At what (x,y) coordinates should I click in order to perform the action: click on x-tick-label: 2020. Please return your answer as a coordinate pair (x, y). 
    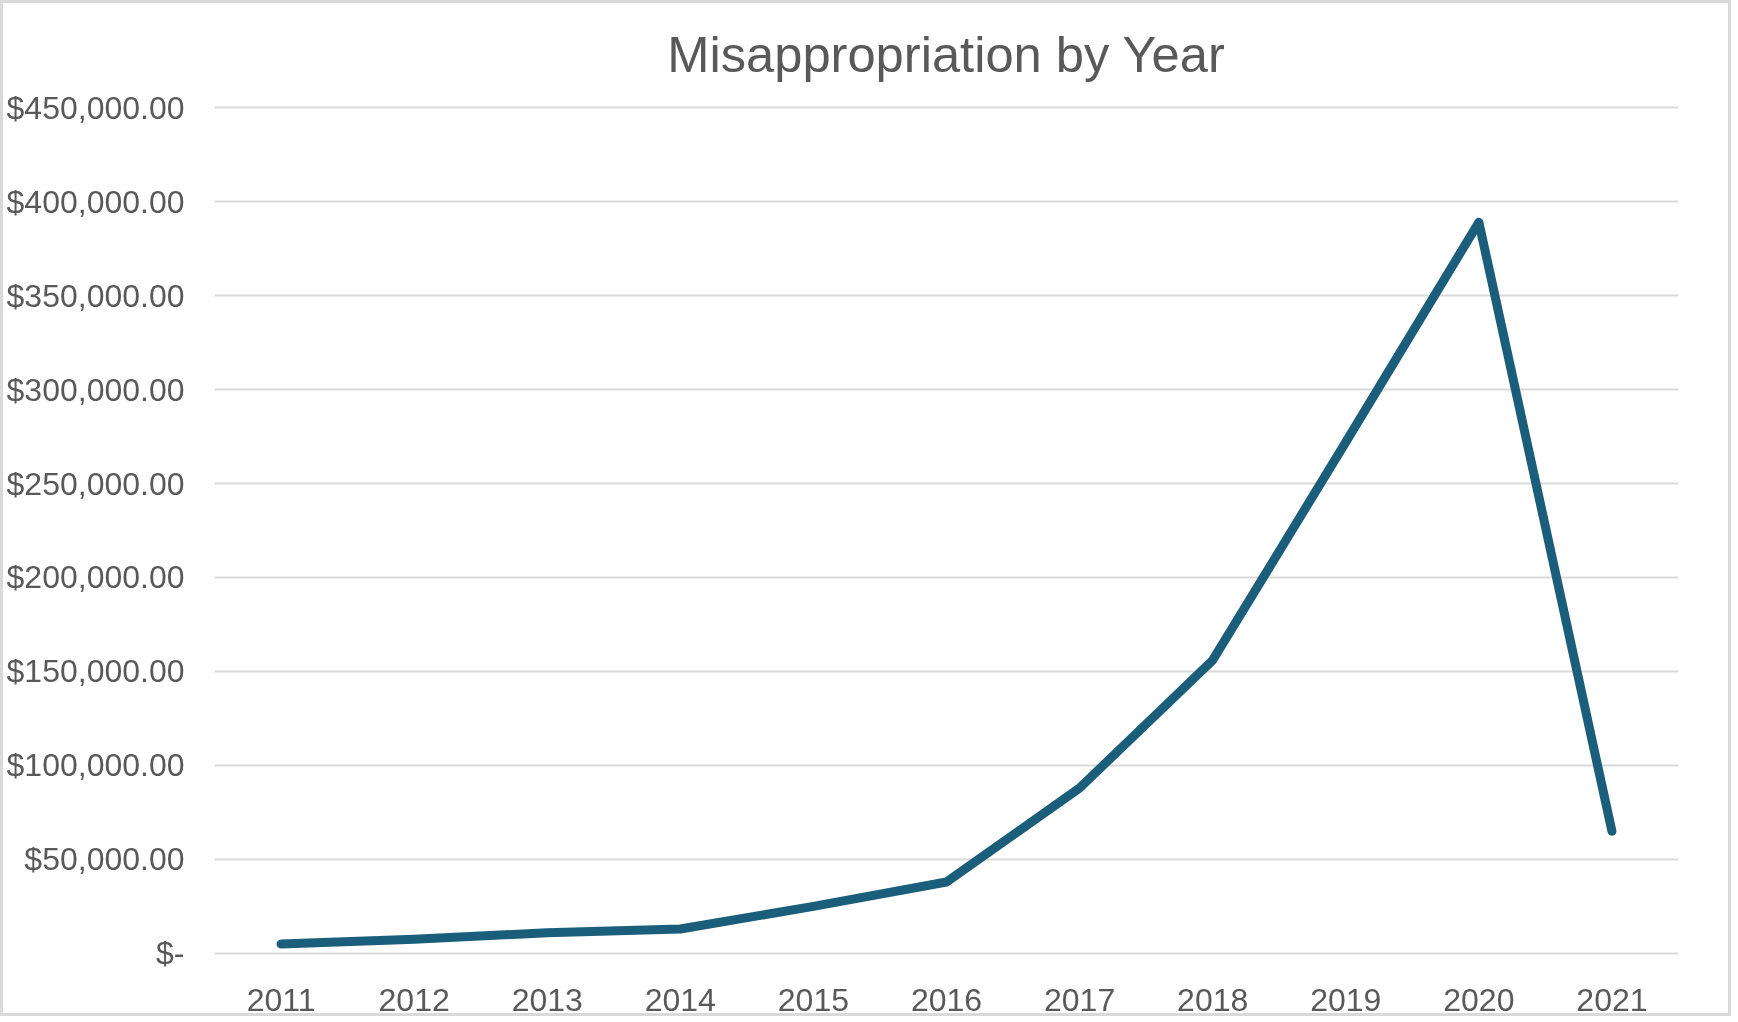
    Looking at the image, I should click on (1479, 999).